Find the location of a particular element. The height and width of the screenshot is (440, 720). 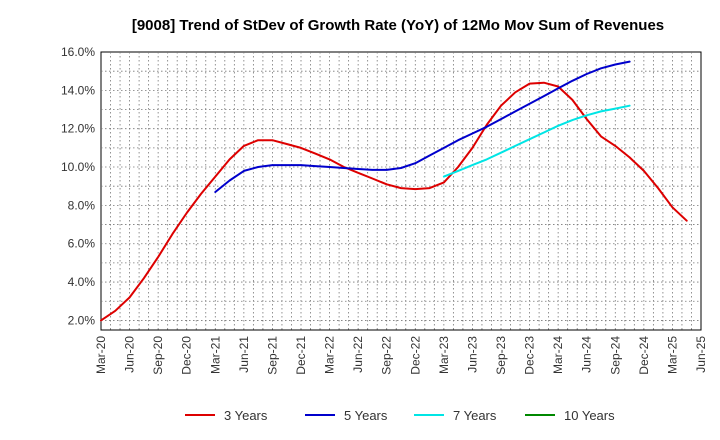

x-tick-label: Sep-20 is located at coordinates (158, 355).